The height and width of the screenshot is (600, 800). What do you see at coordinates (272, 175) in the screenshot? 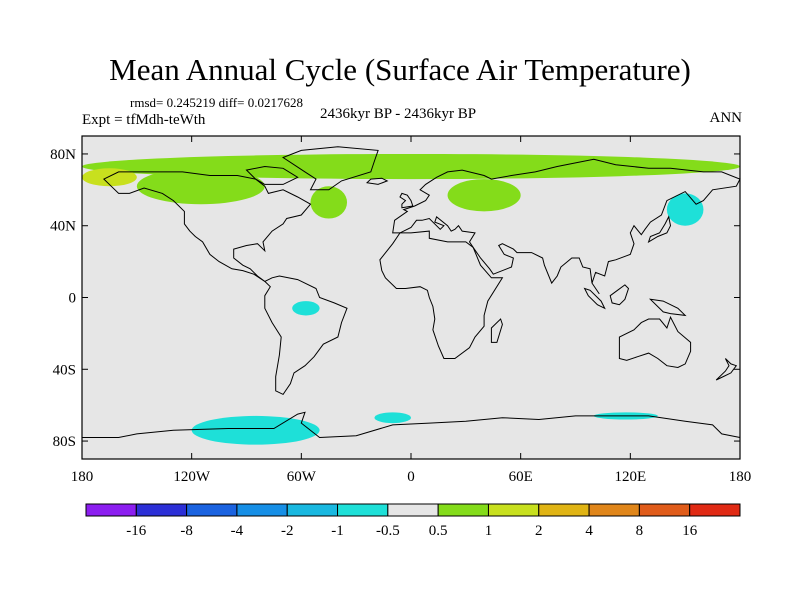
I see `coastline-baffin` at bounding box center [272, 175].